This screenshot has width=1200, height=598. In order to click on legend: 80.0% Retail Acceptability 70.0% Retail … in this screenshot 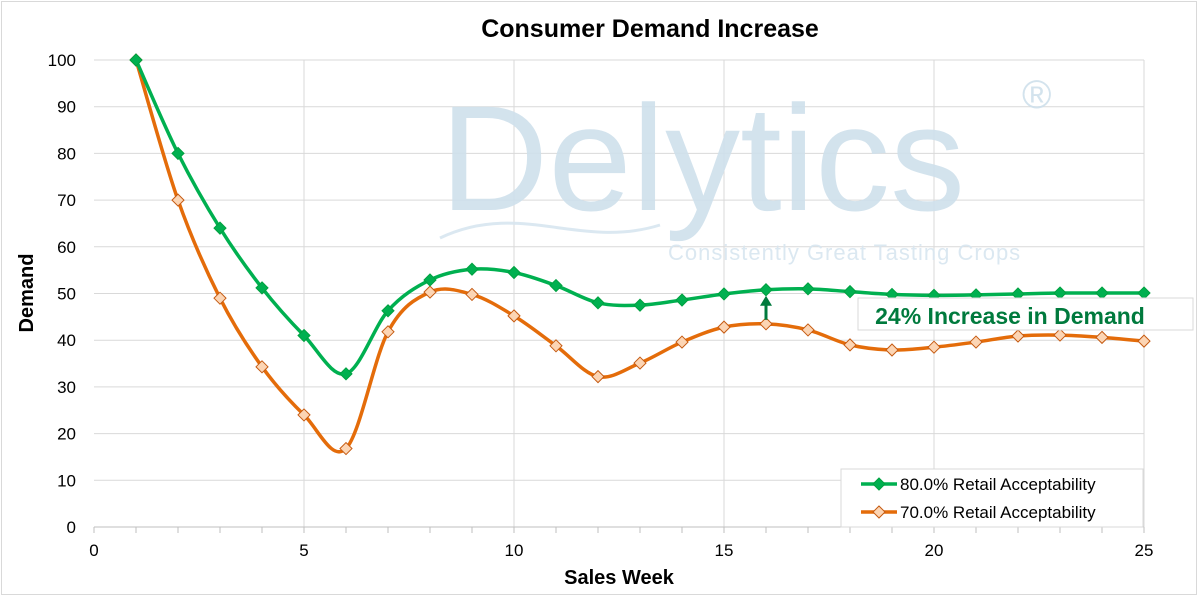, I will do `click(992, 498)`.